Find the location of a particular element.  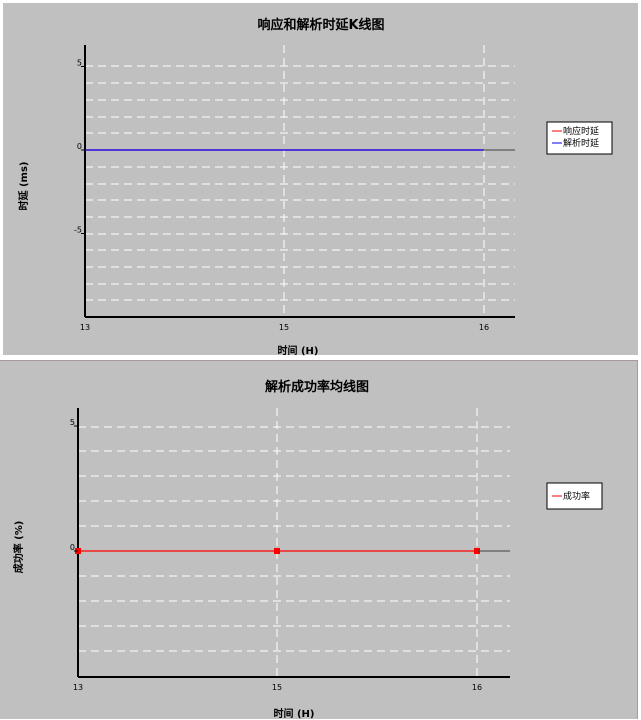

legend-entry: 成功率 is located at coordinates (576, 496).